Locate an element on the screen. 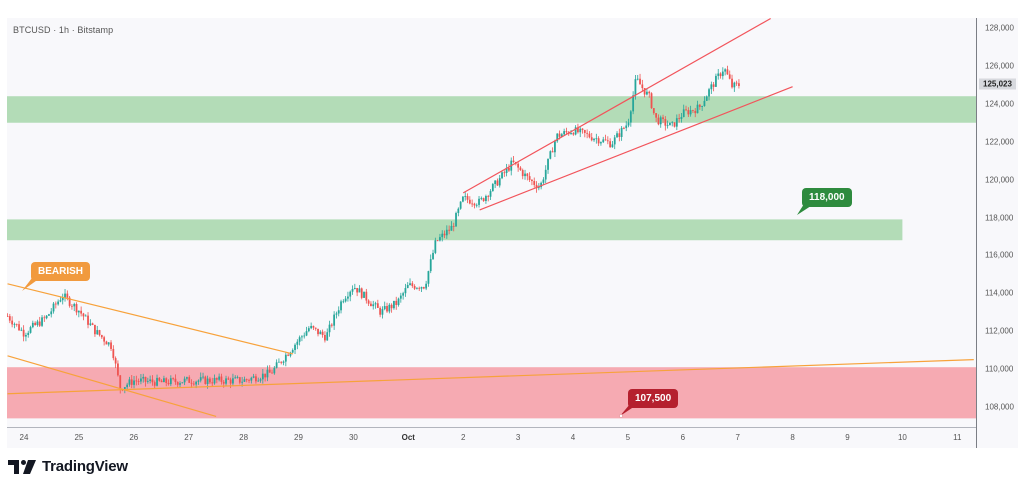  bearish-label: BEARISH is located at coordinates (61, 271).